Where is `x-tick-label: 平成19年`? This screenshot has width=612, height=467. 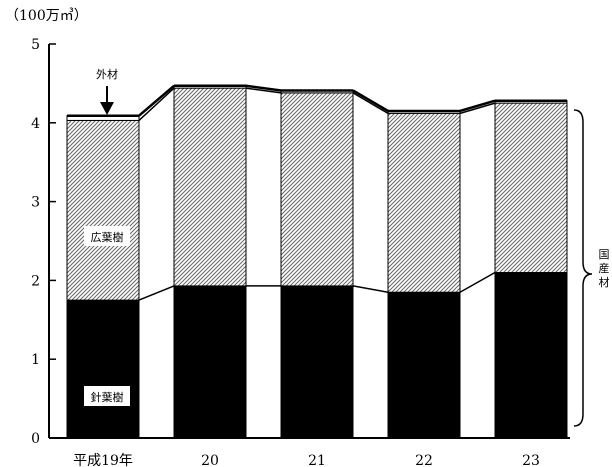
x-tick-label: 平成19年 is located at coordinates (103, 460).